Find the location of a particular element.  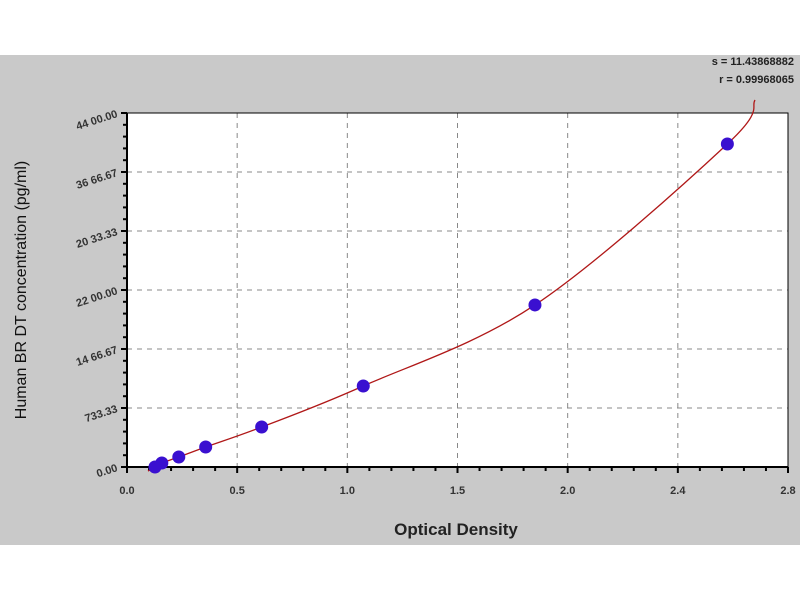

y-tick-label: 22 00.00 is located at coordinates (97, 297).